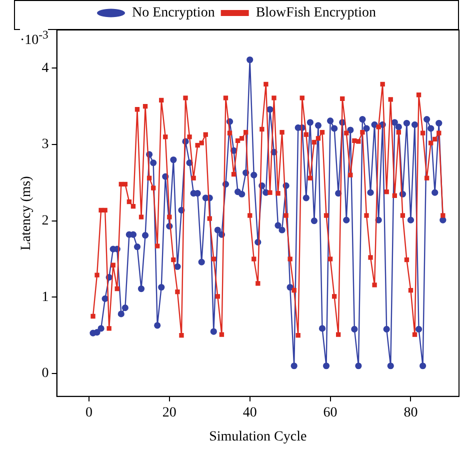  What do you see at coordinates (169, 412) in the screenshot?
I see `x-tick-label: 20` at bounding box center [169, 412].